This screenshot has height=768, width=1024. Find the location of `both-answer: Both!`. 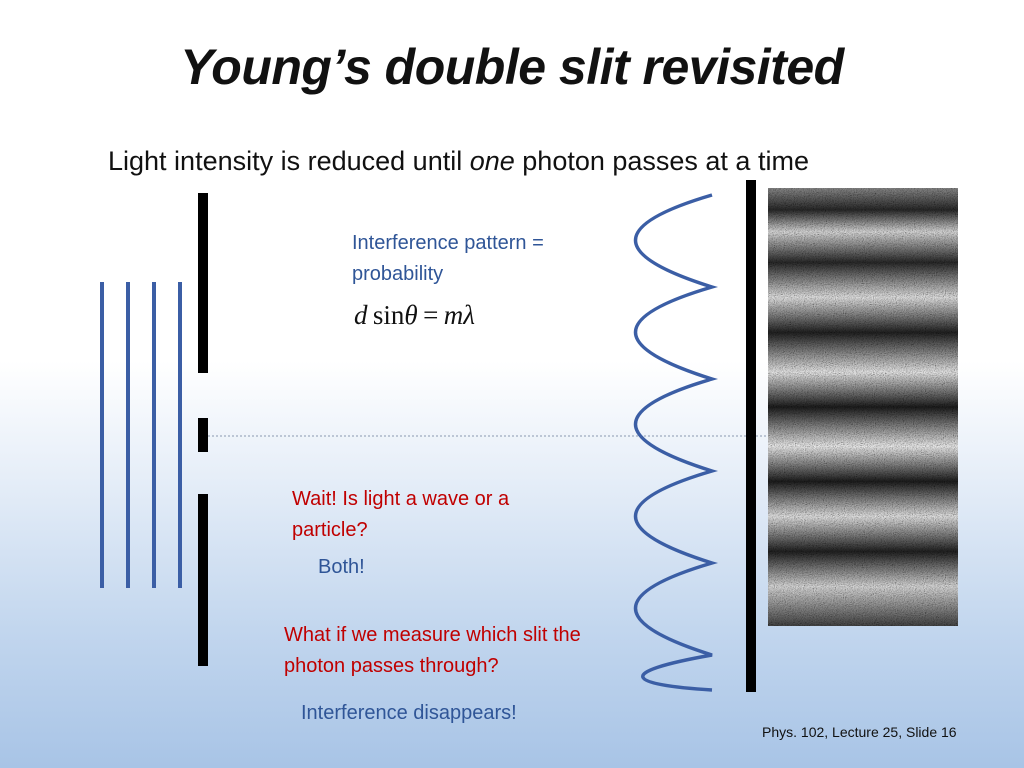

both-answer: Both! is located at coordinates (341, 567).